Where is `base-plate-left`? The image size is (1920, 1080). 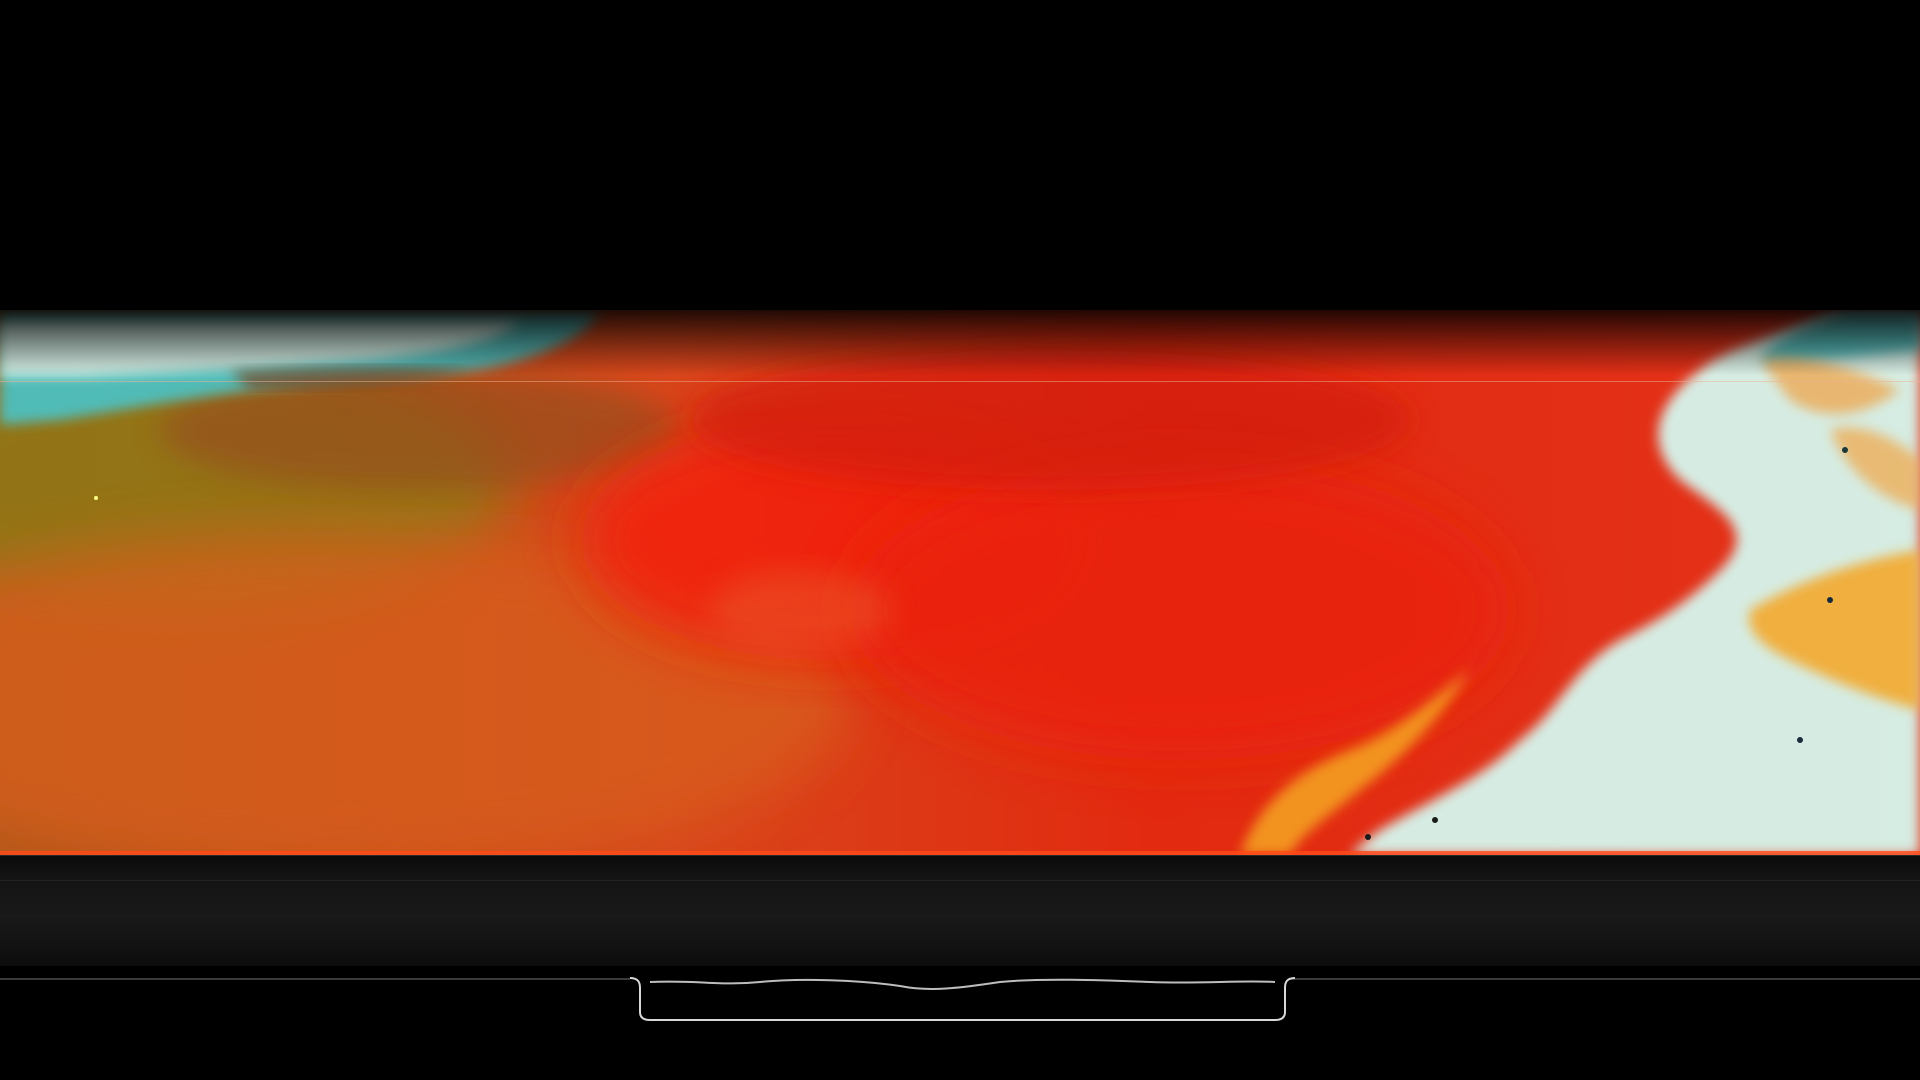 base-plate-left is located at coordinates (315, 979).